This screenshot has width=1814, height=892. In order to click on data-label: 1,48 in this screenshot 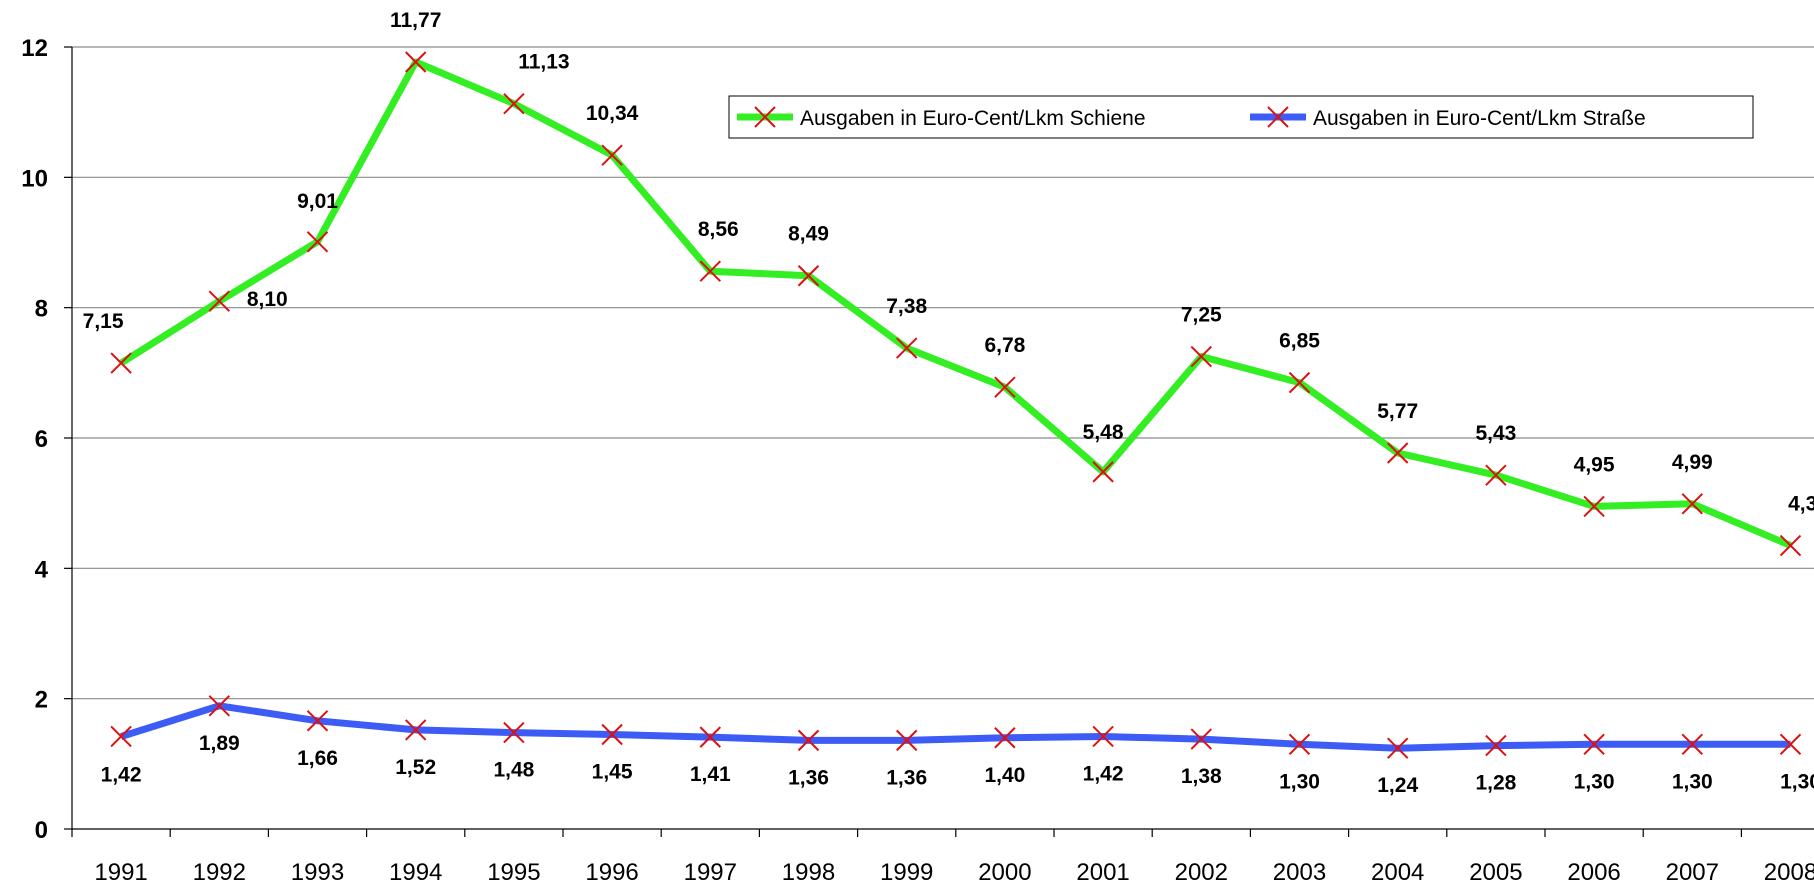, I will do `click(513, 770)`.